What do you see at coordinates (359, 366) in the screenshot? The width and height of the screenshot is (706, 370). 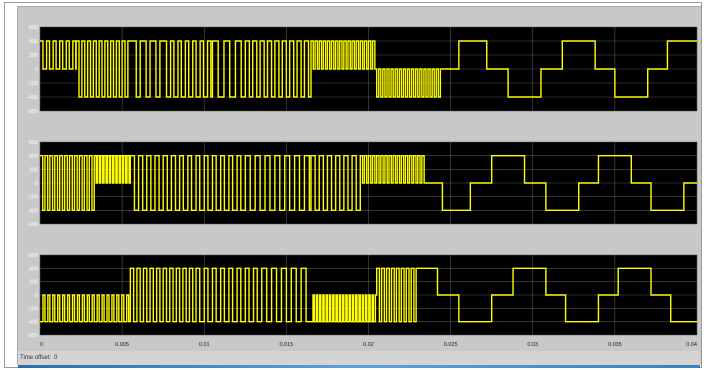 I see `taskbar-strip` at bounding box center [359, 366].